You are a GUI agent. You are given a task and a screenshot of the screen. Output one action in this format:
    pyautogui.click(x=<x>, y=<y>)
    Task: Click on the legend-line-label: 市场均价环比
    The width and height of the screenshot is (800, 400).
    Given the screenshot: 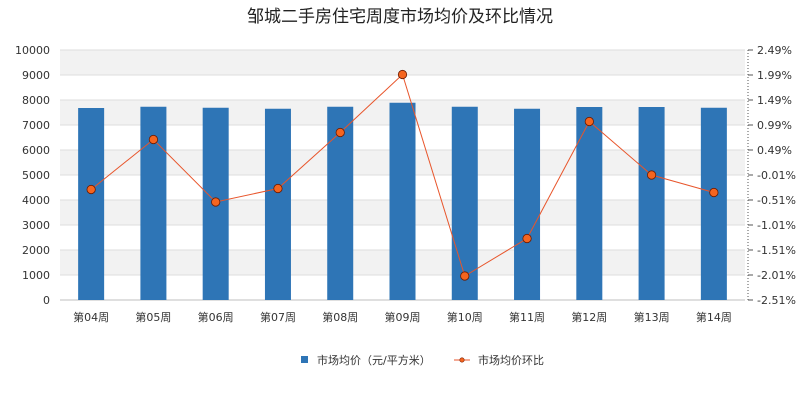 What is the action you would take?
    pyautogui.click(x=511, y=360)
    